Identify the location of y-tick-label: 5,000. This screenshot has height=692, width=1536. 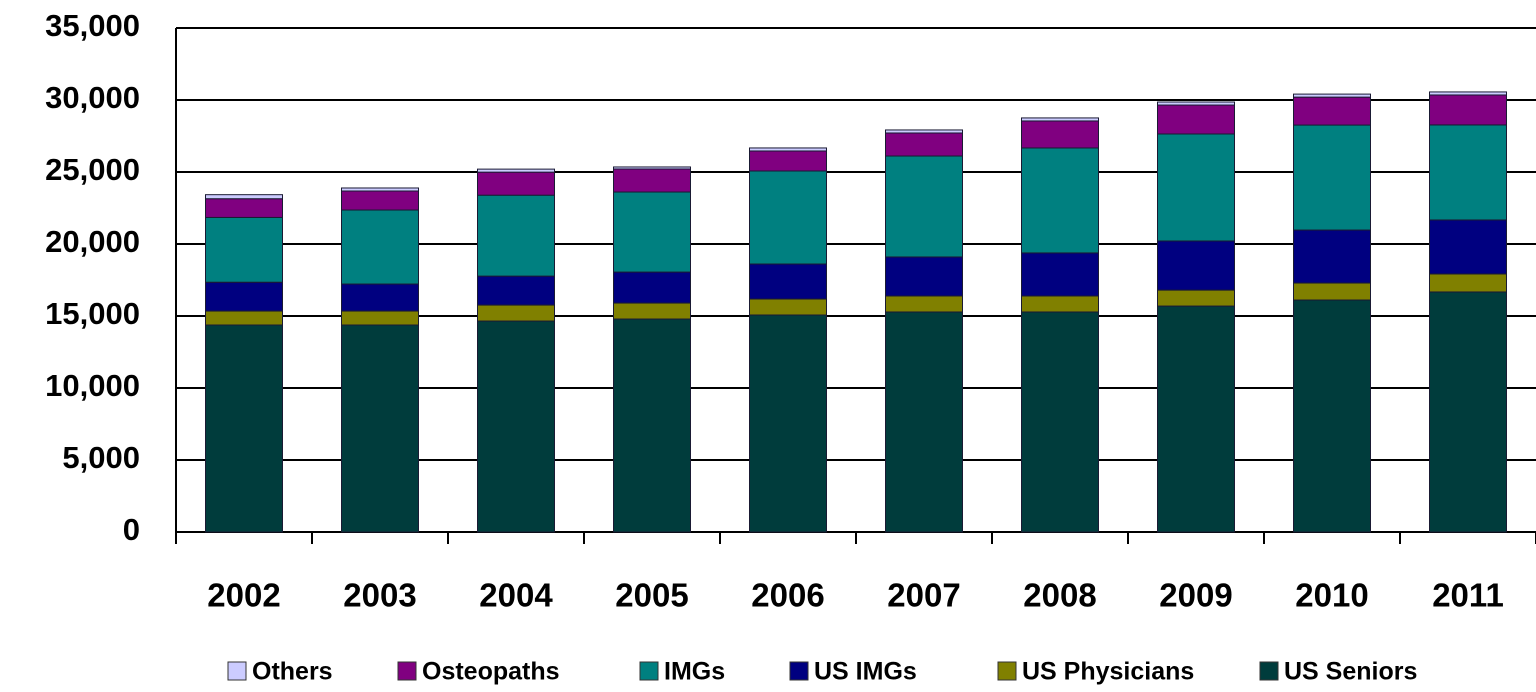
(101, 457).